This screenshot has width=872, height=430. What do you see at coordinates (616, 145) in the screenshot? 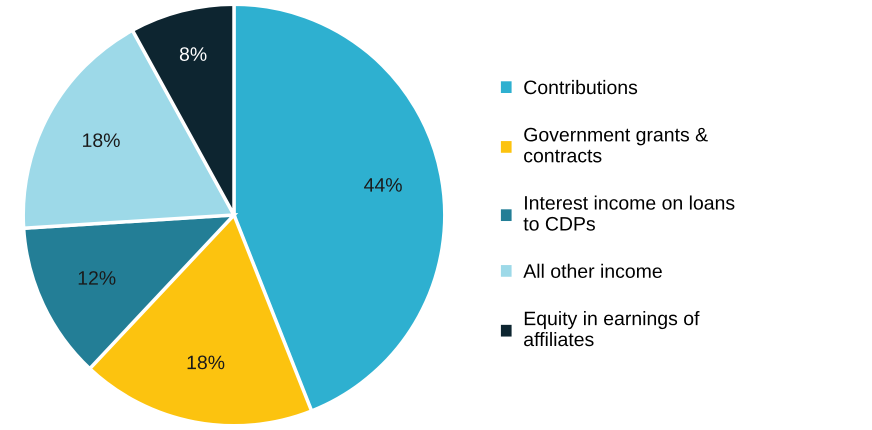
I see `legend-label: Government grants & contracts` at bounding box center [616, 145].